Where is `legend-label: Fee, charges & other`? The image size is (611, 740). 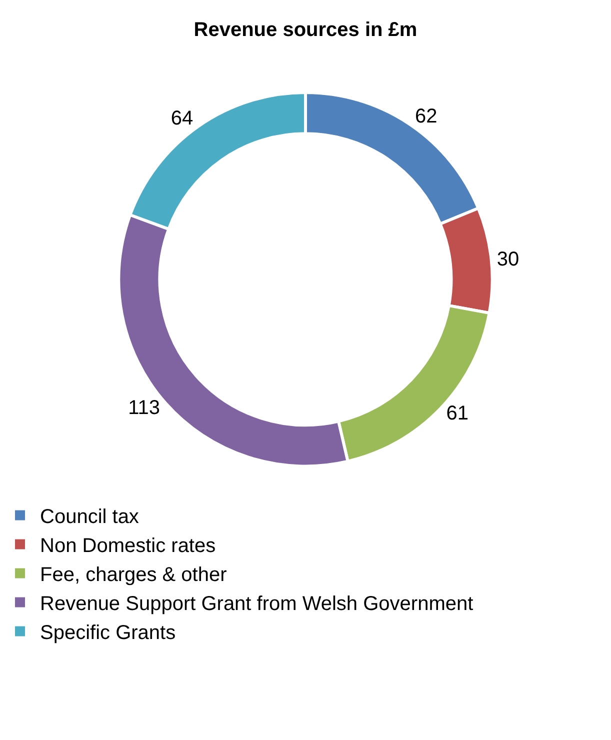 legend-label: Fee, charges & other is located at coordinates (134, 575).